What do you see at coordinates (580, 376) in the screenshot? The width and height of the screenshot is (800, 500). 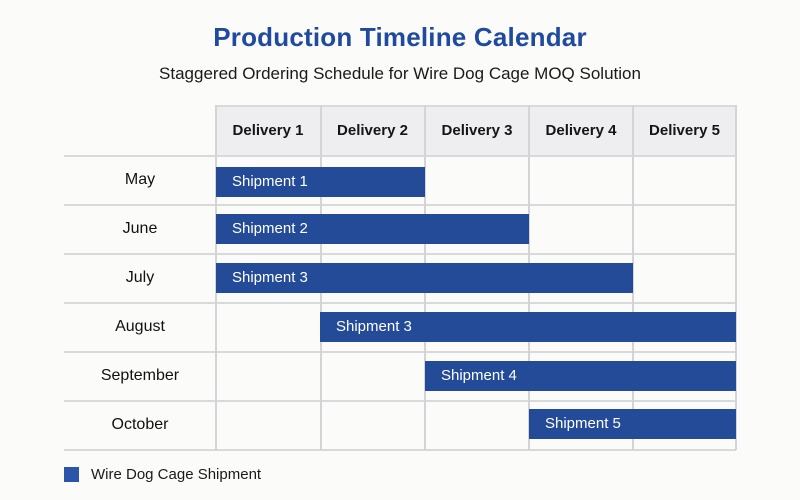 I see `shipment-bar: Shipment 4` at bounding box center [580, 376].